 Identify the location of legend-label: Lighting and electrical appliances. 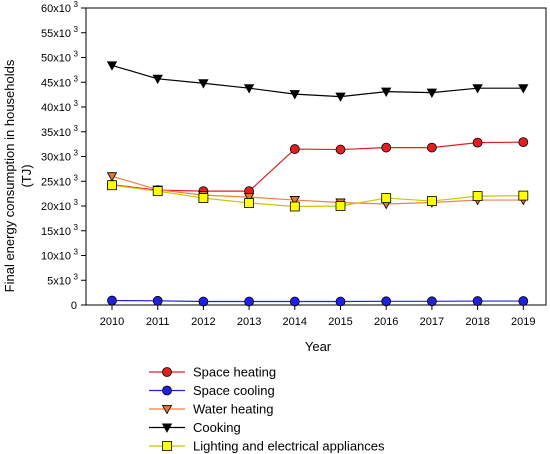
(289, 446).